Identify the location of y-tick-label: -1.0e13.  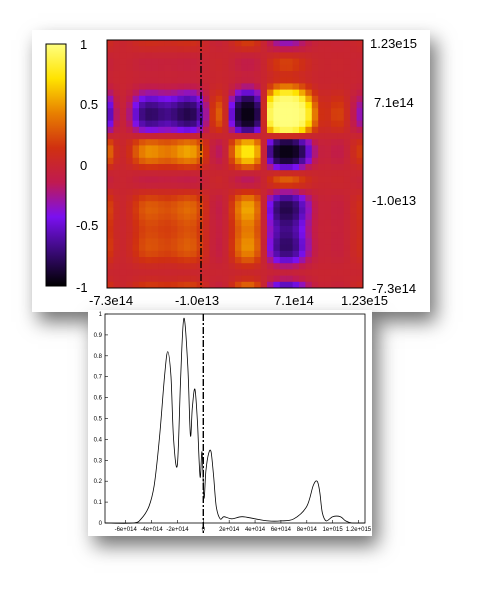
(394, 200).